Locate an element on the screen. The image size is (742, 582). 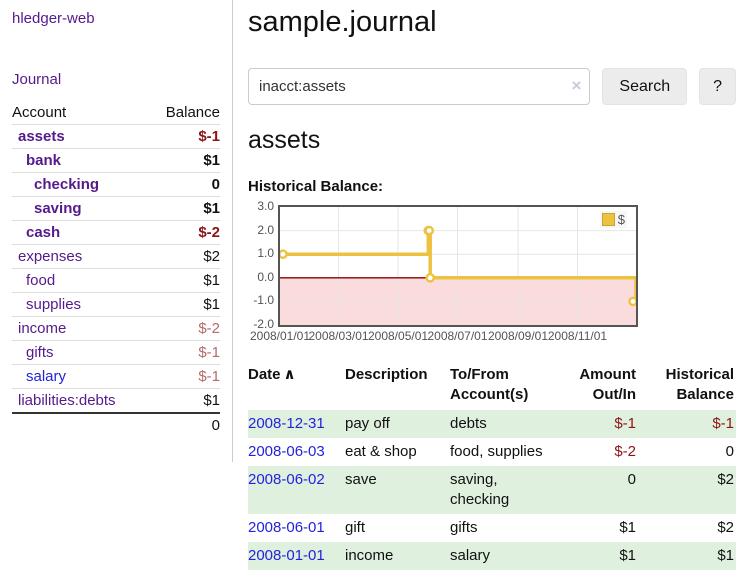
sidebar-account-link: food is located at coordinates (41, 280).